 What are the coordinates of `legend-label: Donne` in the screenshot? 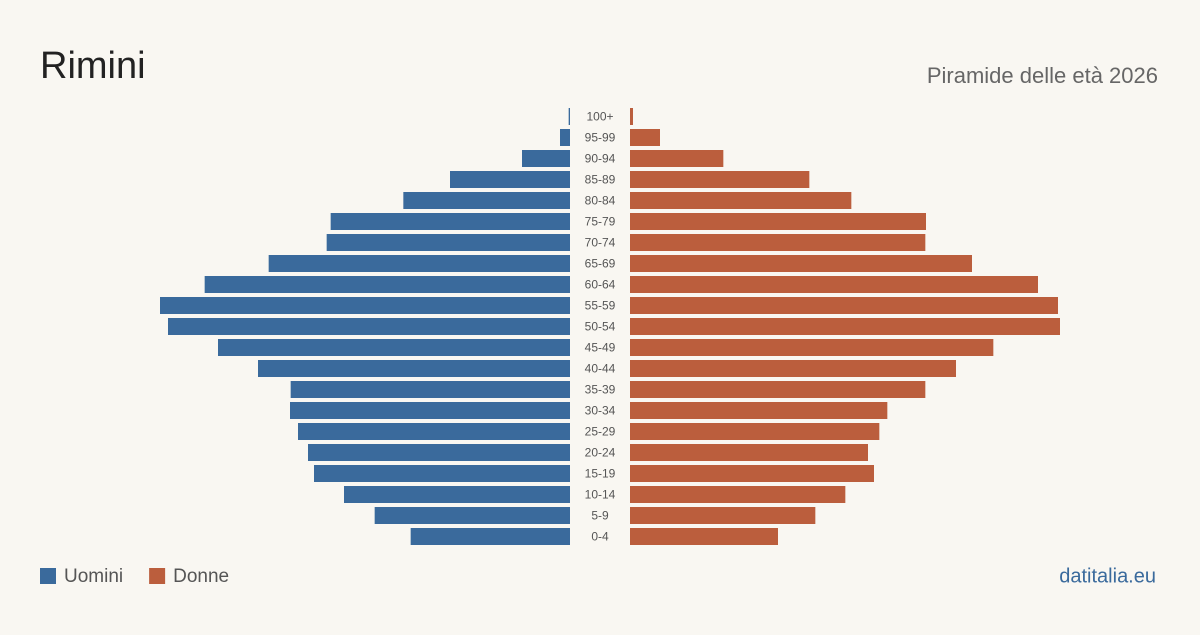 It's located at (201, 576).